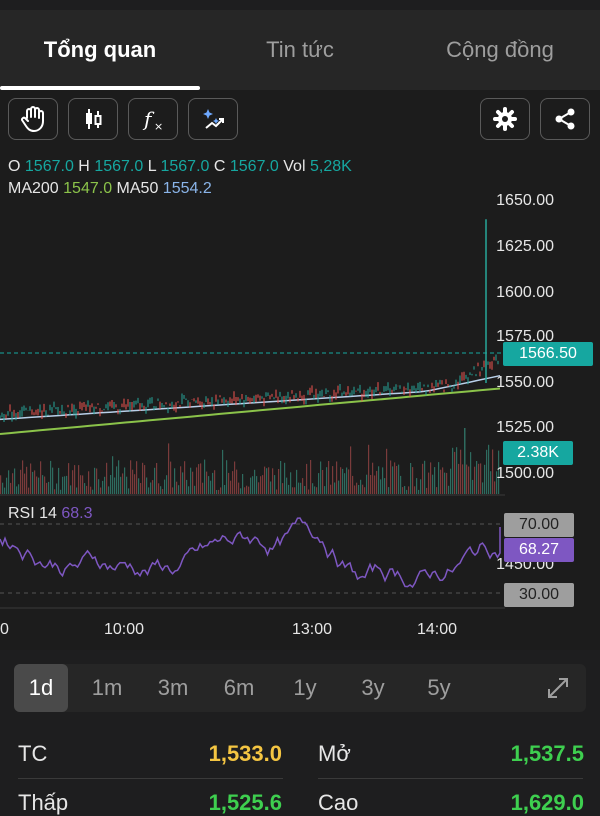  Describe the element at coordinates (41, 688) in the screenshot. I see `period-1d: 1d` at that location.